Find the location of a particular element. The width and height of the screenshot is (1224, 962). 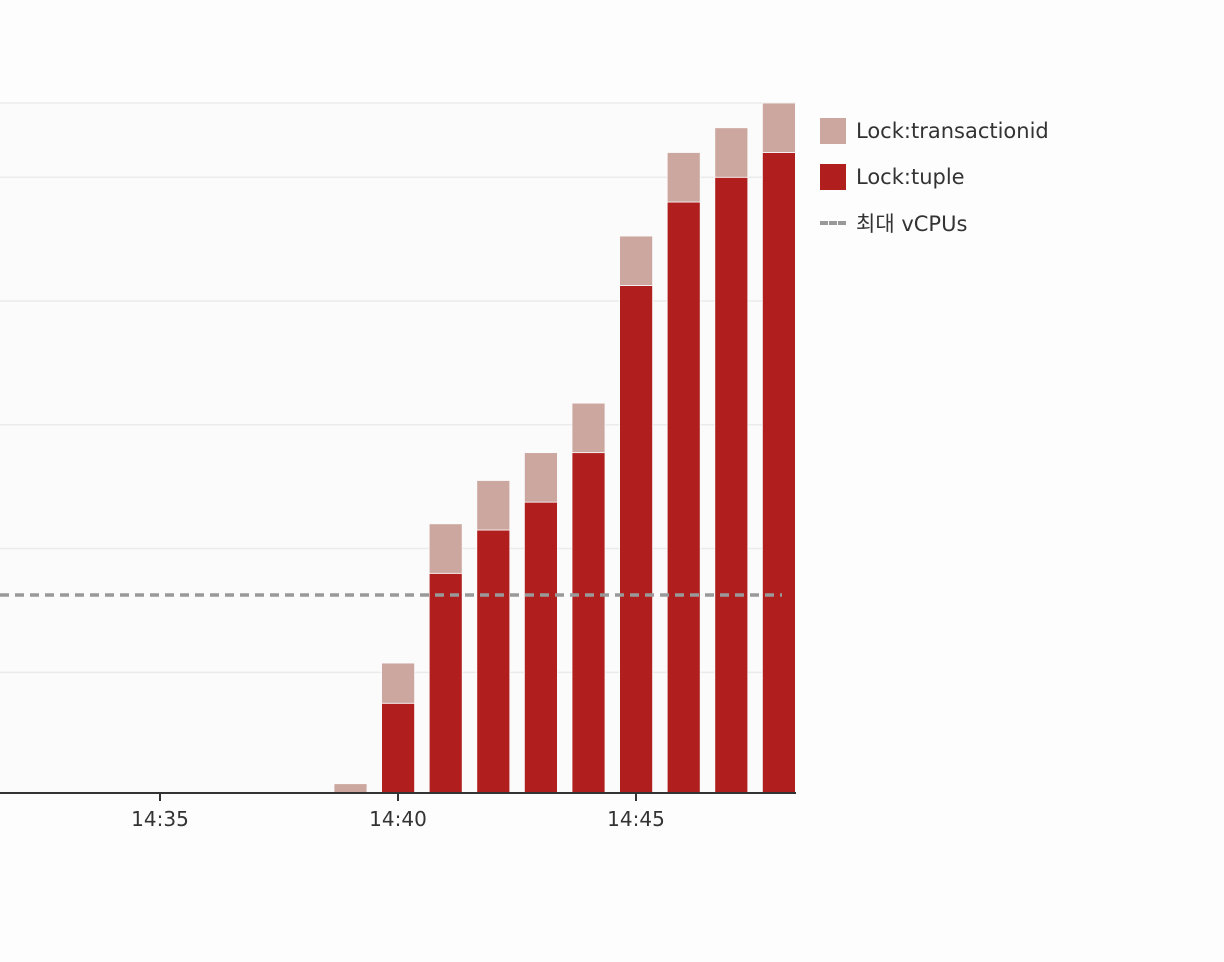

legend-label-max-vcpus: 최대 vCPUs is located at coordinates (912, 224).